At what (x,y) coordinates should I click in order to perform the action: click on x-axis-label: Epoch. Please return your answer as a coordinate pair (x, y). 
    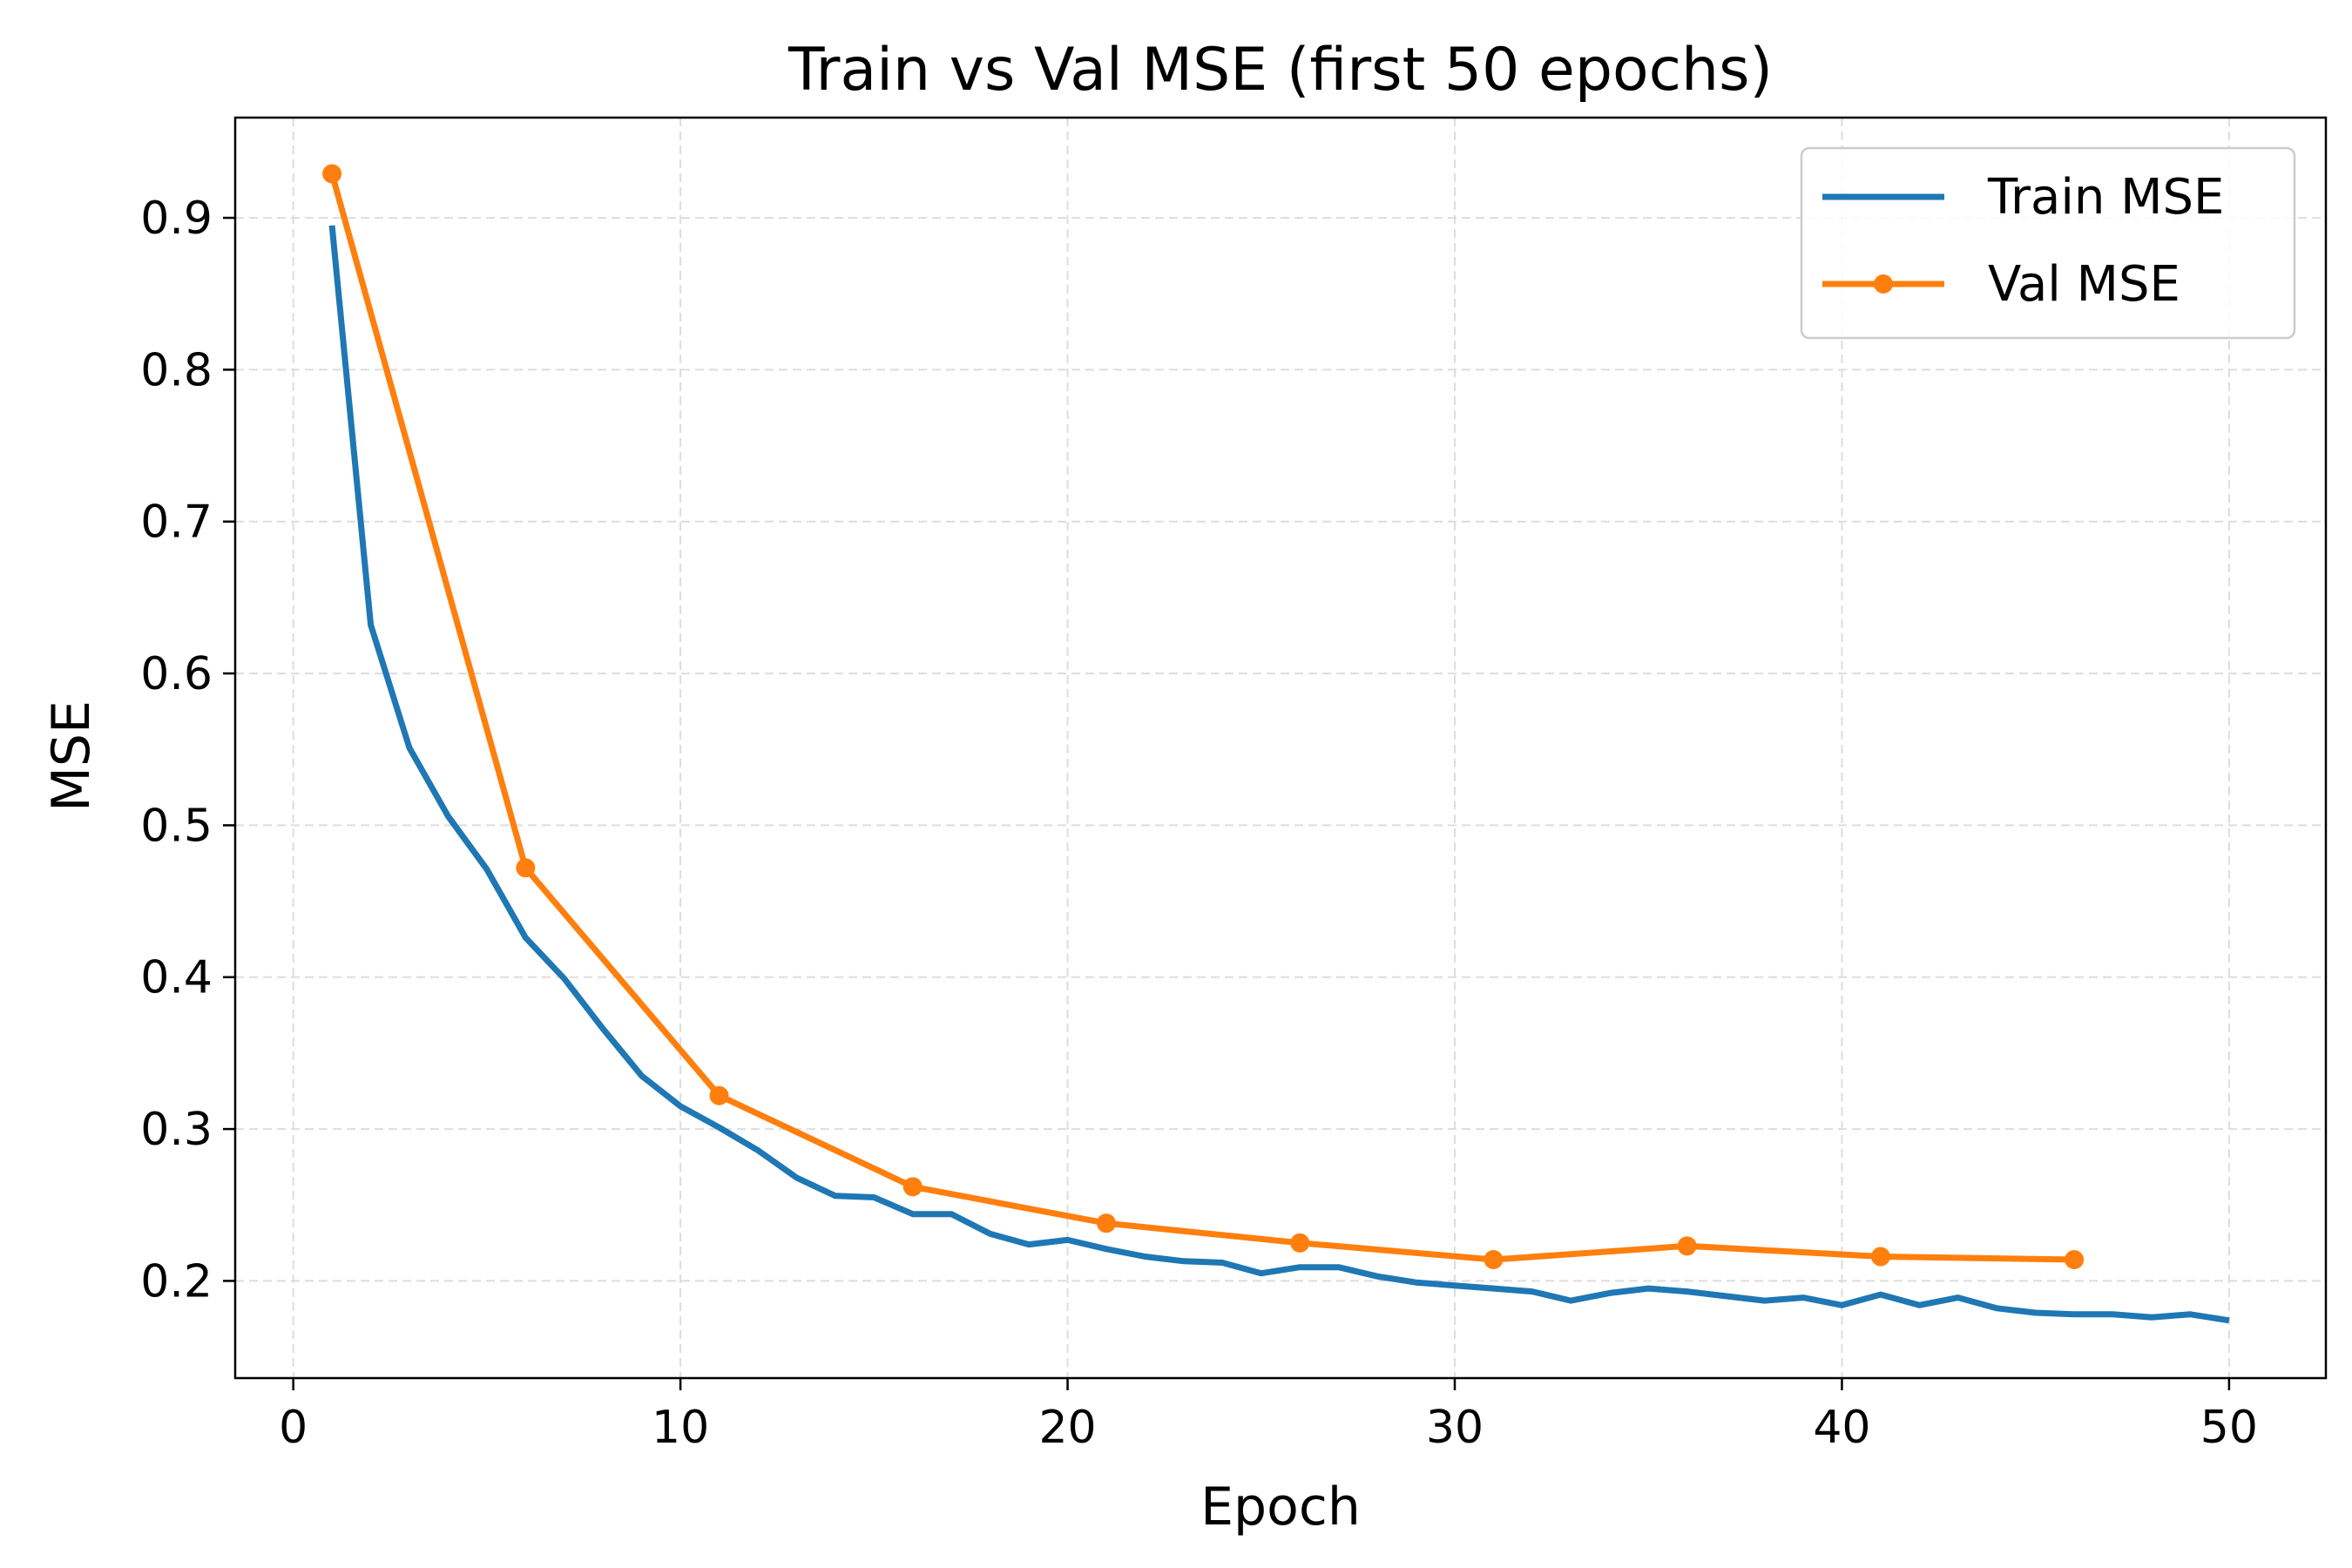
    Looking at the image, I should click on (1280, 1507).